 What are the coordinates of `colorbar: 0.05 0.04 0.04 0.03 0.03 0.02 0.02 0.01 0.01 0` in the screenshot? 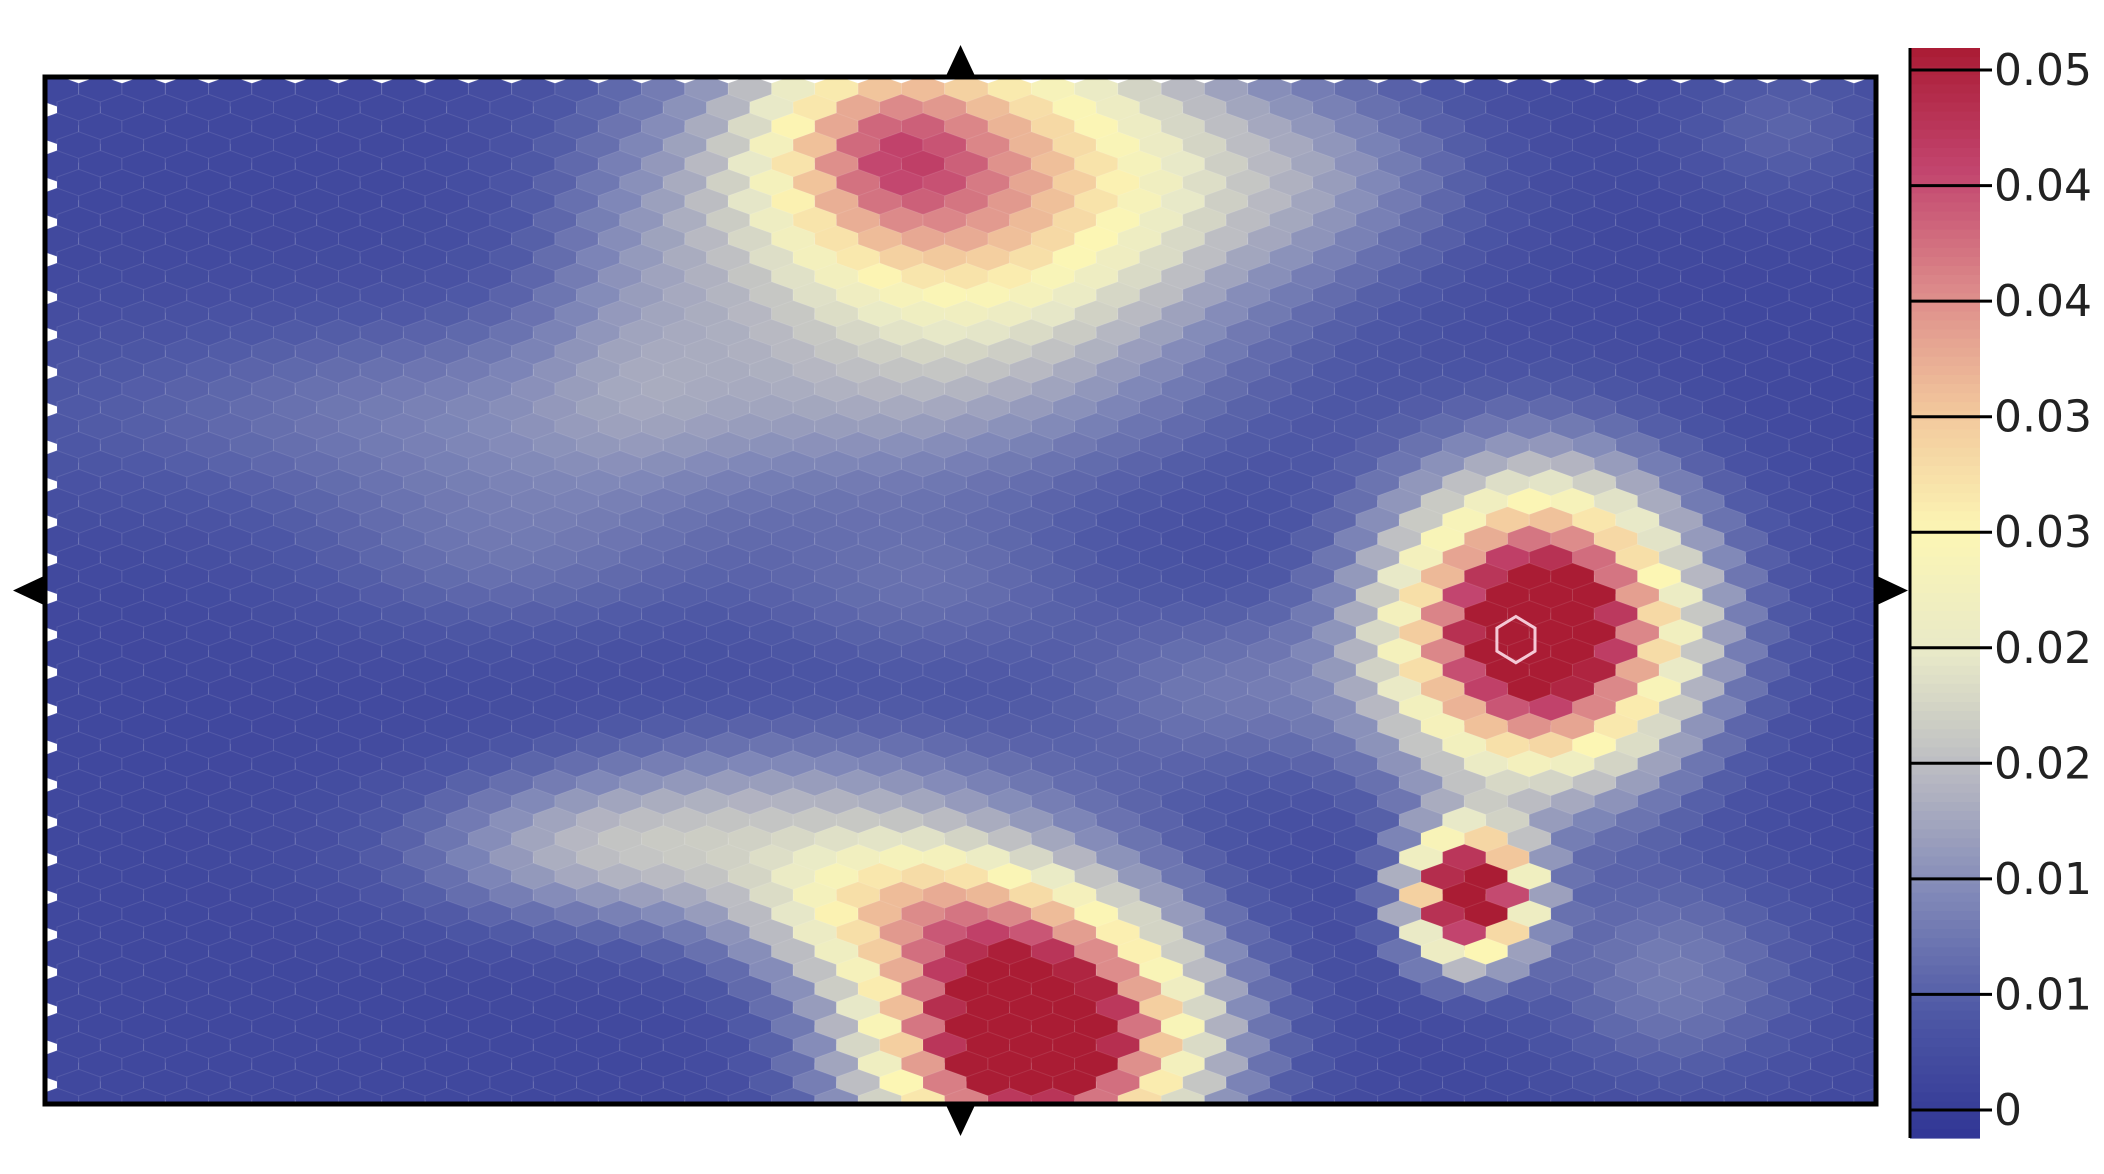 It's located at (2000, 592).